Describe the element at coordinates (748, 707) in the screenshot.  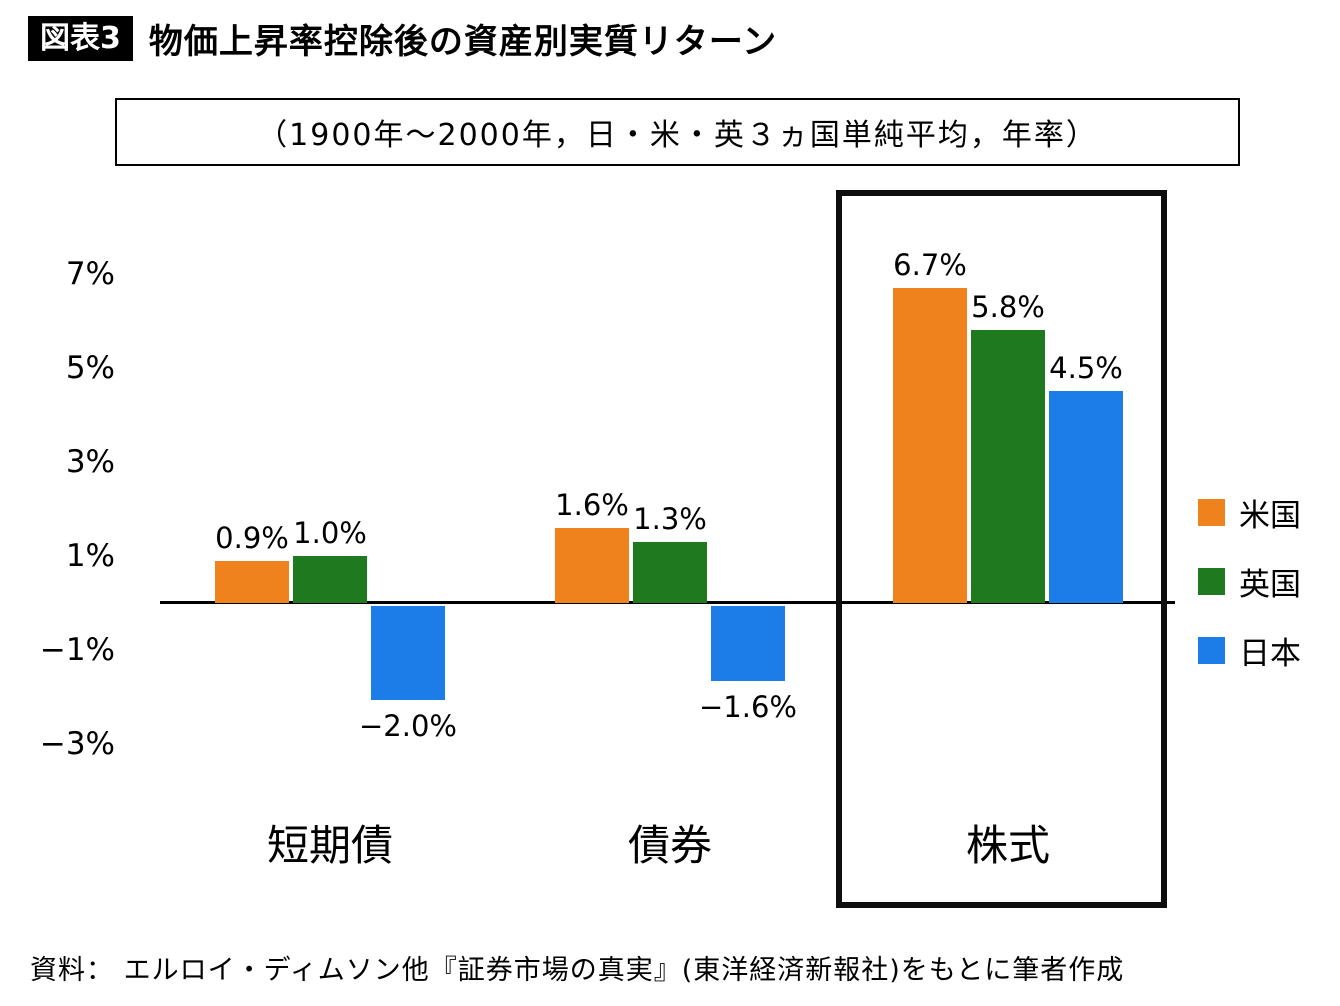
I see `bar-value-label: −1.6%` at that location.